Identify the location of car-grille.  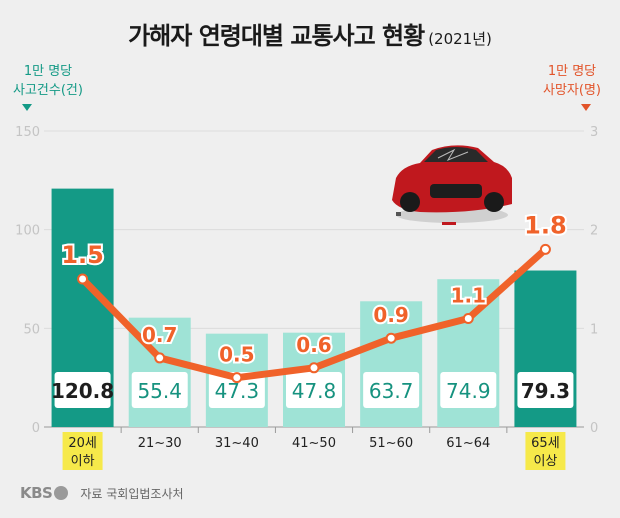
(456, 191).